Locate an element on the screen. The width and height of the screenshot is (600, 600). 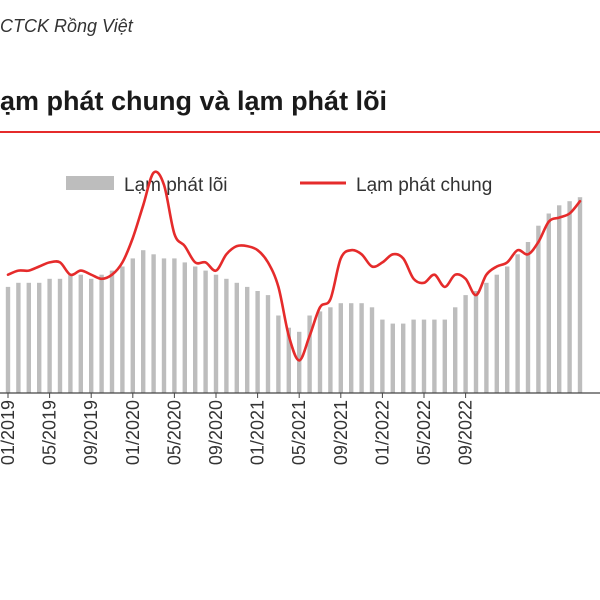
x-tick-label: 09/2021 is located at coordinates (341, 432).